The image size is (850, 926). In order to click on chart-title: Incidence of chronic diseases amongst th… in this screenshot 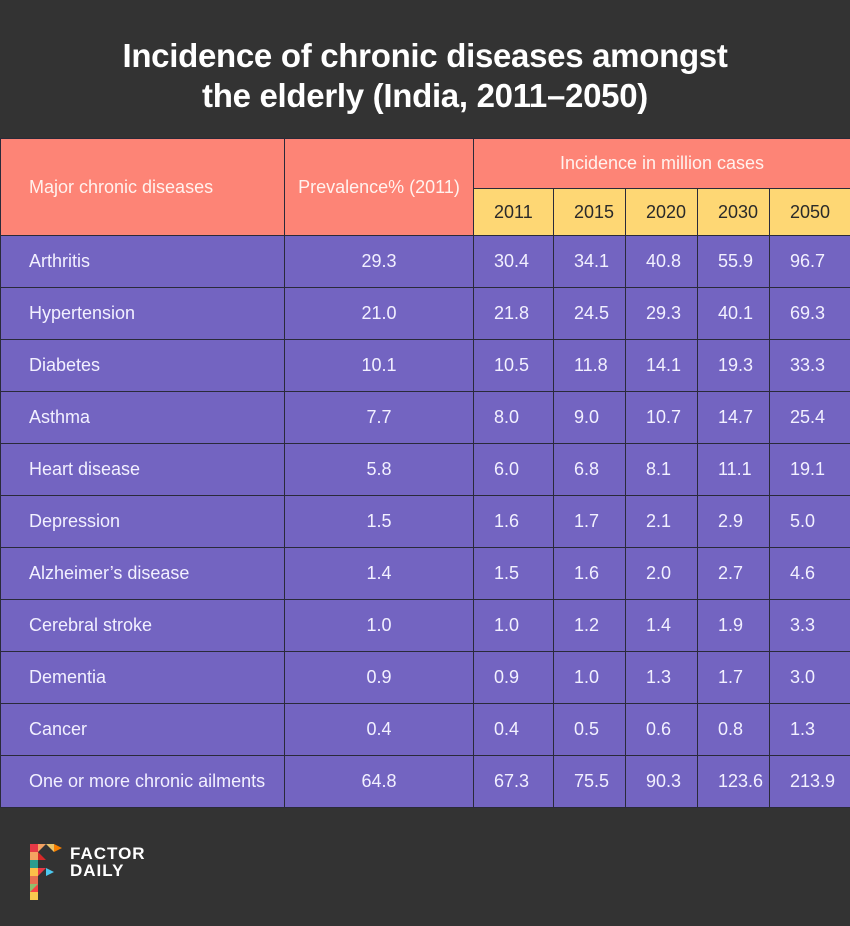, I will do `click(425, 69)`.